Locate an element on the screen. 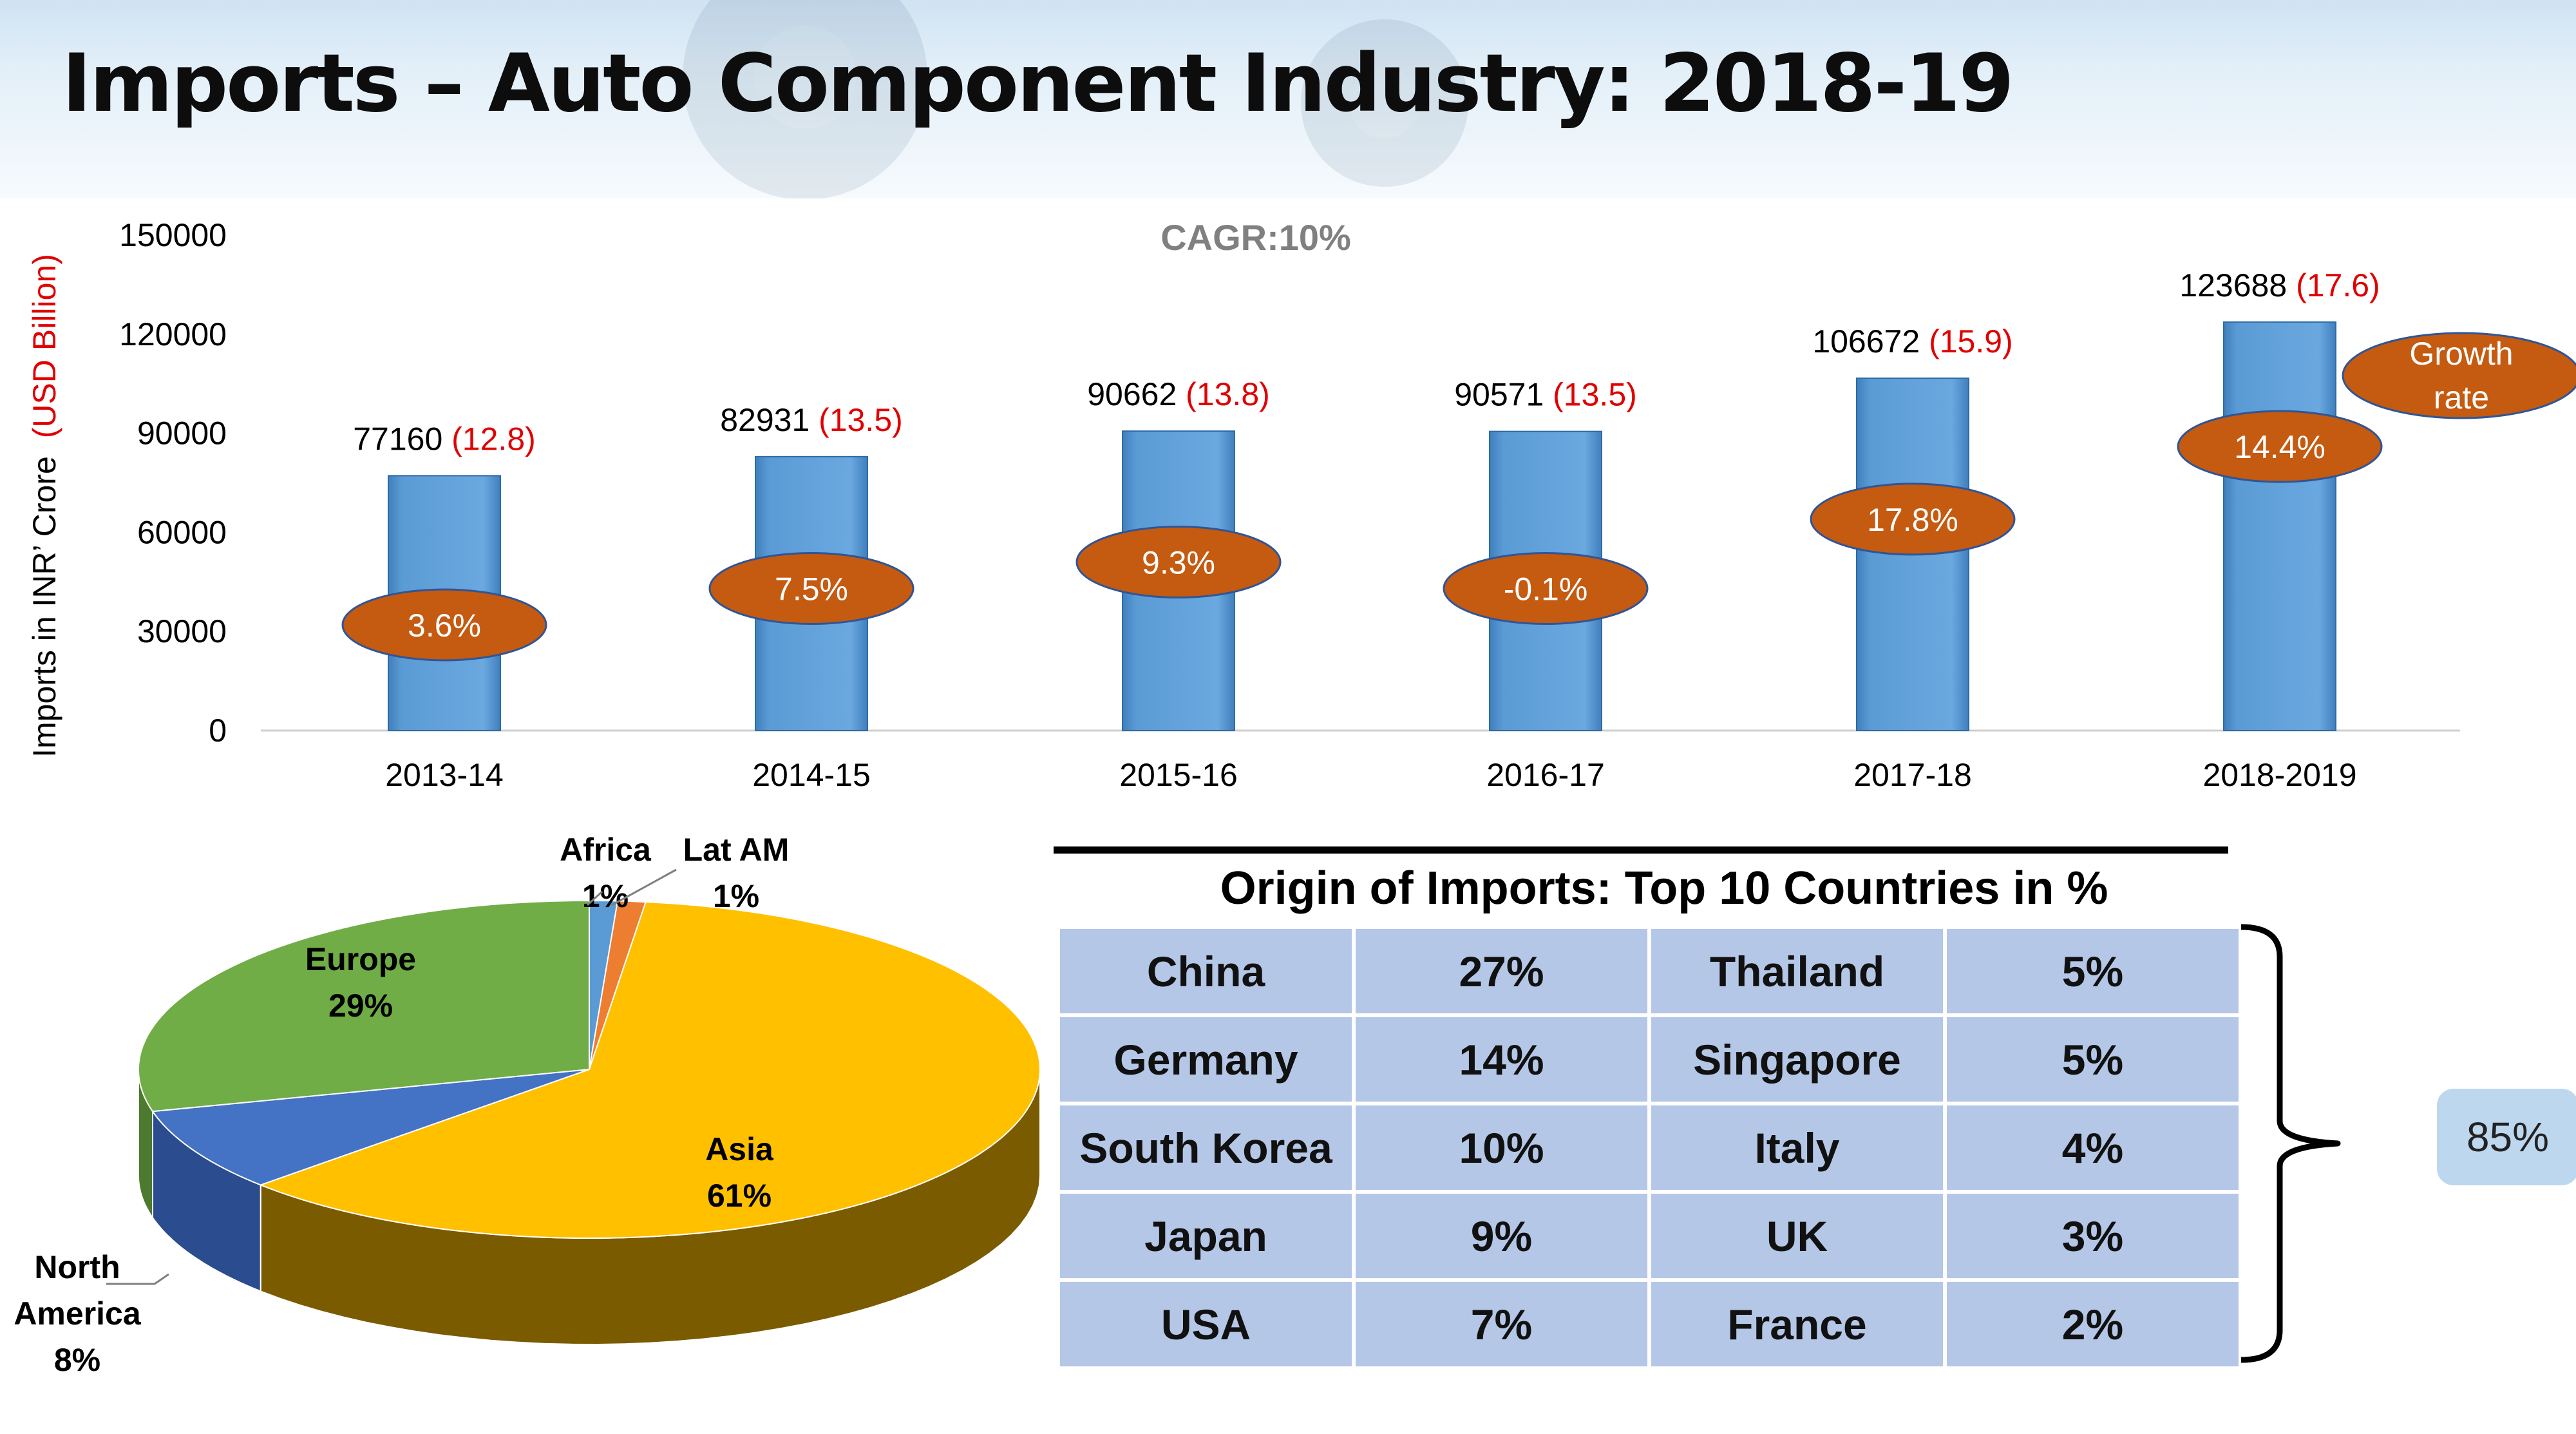 The width and height of the screenshot is (2576, 1434). data-label: 77160 (12.8) is located at coordinates (445, 439).